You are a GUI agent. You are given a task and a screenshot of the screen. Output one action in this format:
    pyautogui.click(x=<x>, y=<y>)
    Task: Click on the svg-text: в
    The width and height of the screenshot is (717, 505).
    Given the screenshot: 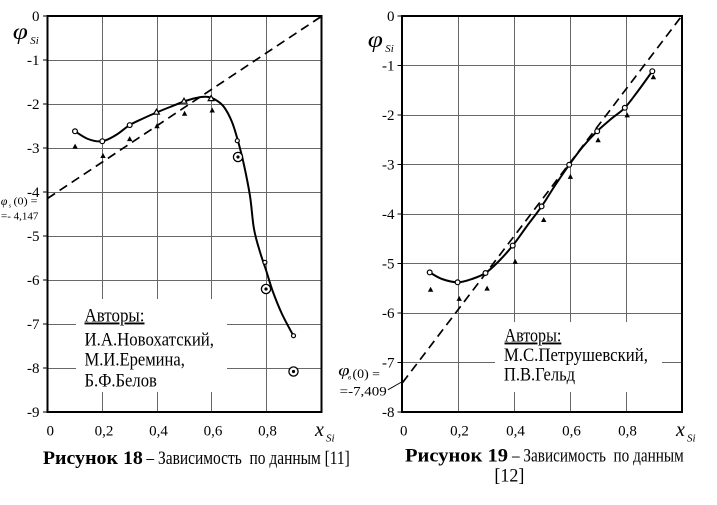 What is the action you would take?
    pyautogui.click(x=349, y=378)
    